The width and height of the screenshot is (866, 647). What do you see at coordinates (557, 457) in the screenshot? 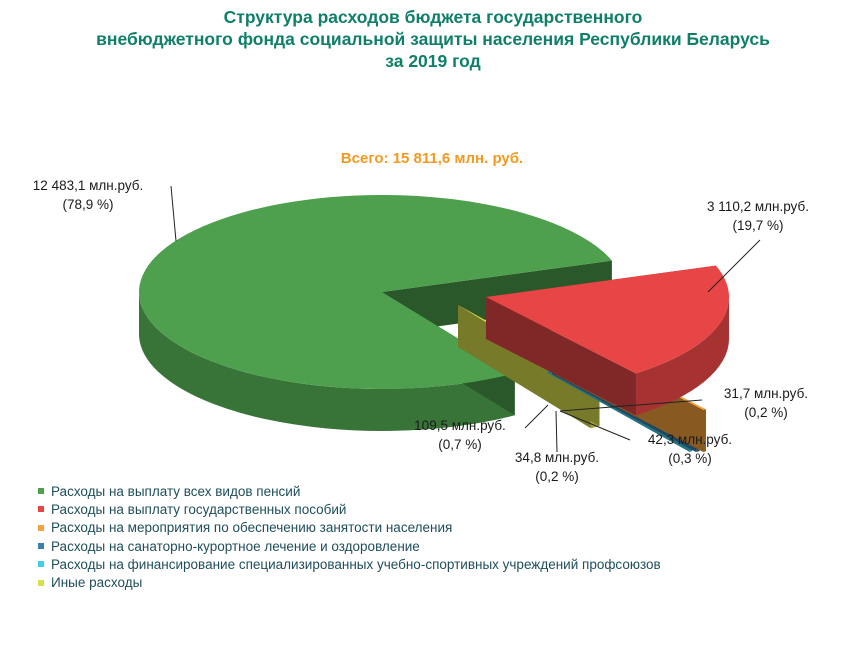
I see `data-label-value-sports: 34,8 млн.руб.` at bounding box center [557, 457].